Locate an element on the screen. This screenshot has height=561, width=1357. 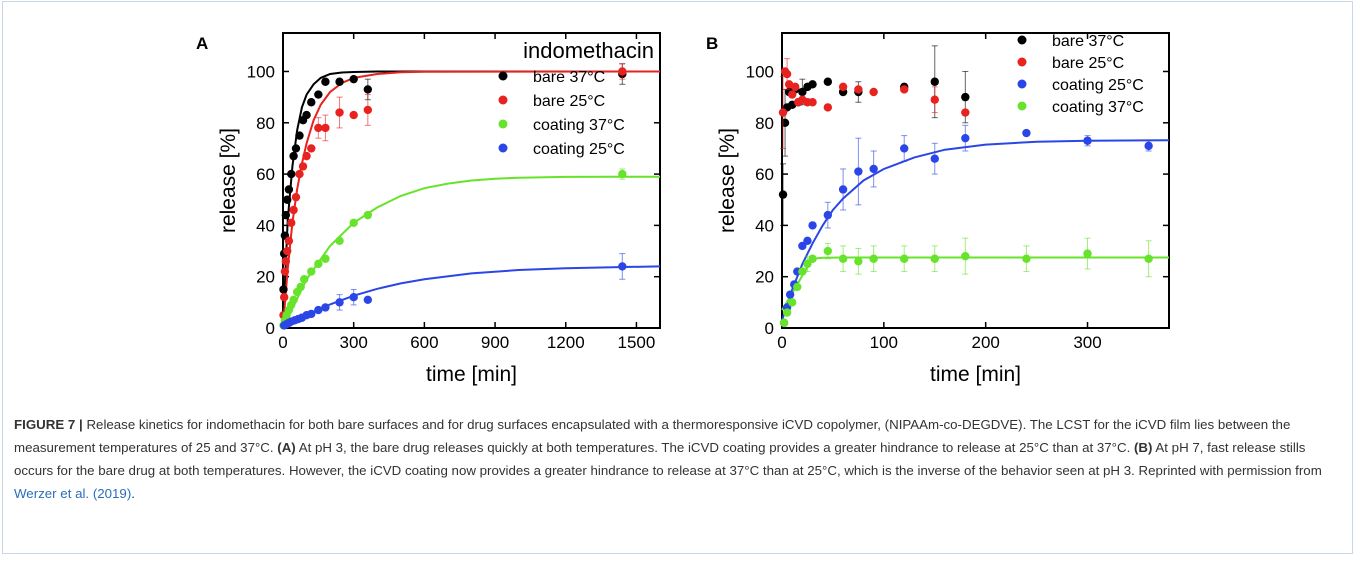
legend-label: coating 37°C is located at coordinates (579, 125).